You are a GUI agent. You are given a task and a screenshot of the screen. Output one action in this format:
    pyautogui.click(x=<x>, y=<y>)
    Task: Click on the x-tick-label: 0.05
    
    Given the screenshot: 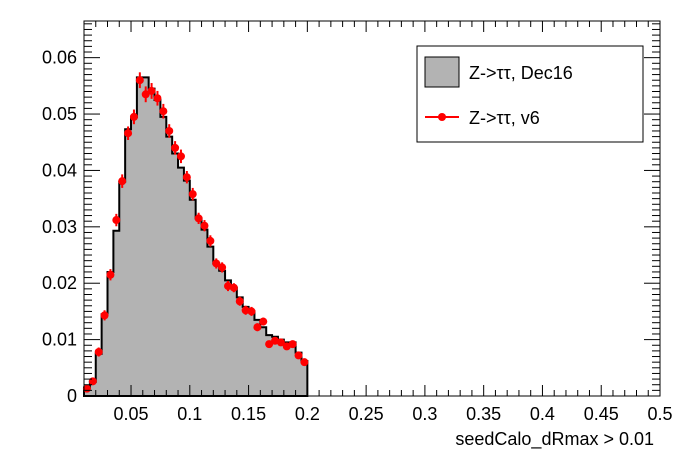 What is the action you would take?
    pyautogui.click(x=130, y=414)
    